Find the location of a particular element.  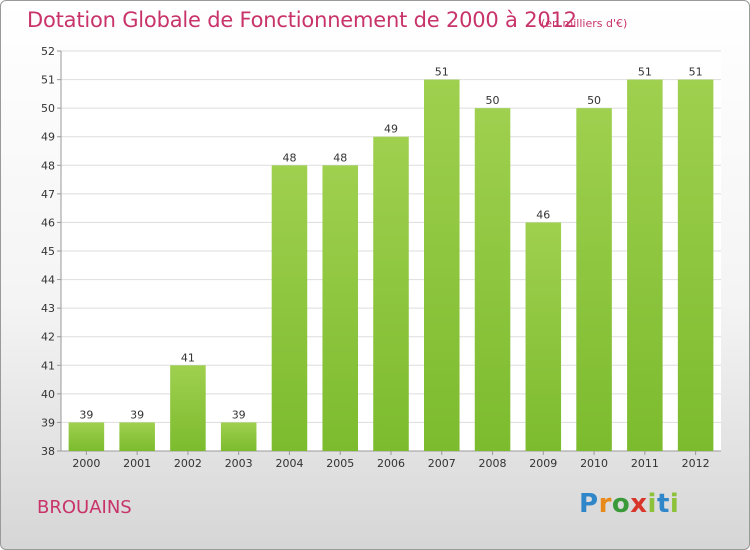

x-tick-label: 2006 is located at coordinates (391, 463).